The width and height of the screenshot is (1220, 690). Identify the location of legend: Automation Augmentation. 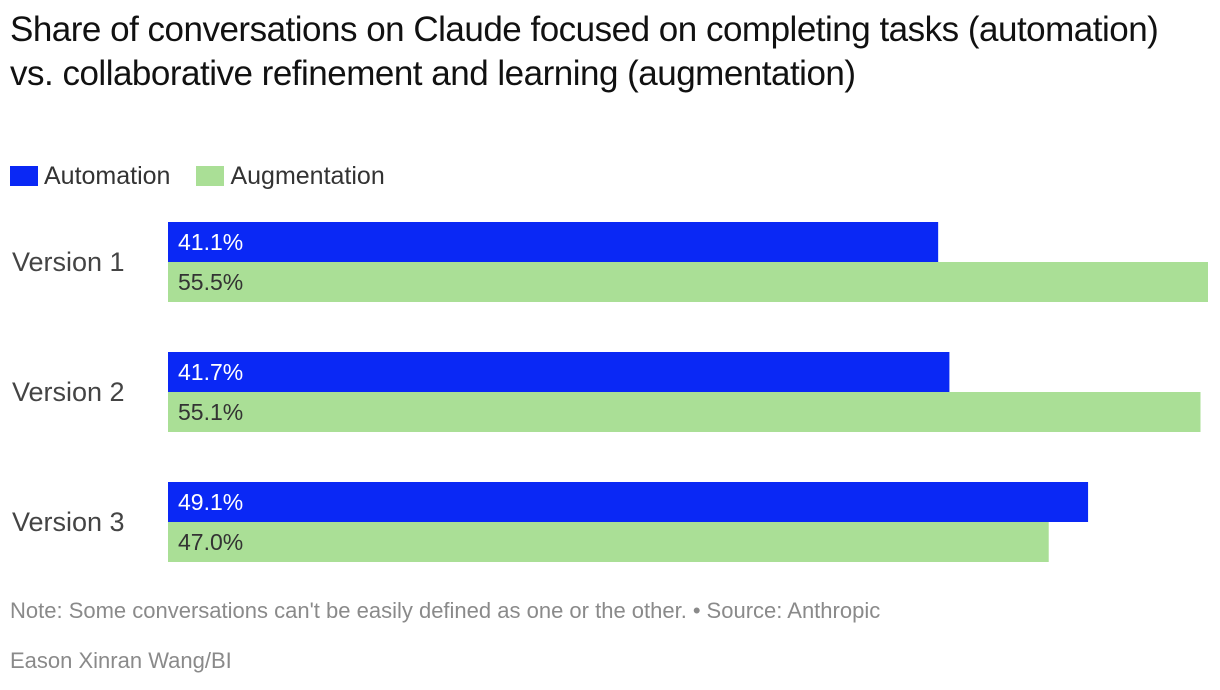
(210, 176).